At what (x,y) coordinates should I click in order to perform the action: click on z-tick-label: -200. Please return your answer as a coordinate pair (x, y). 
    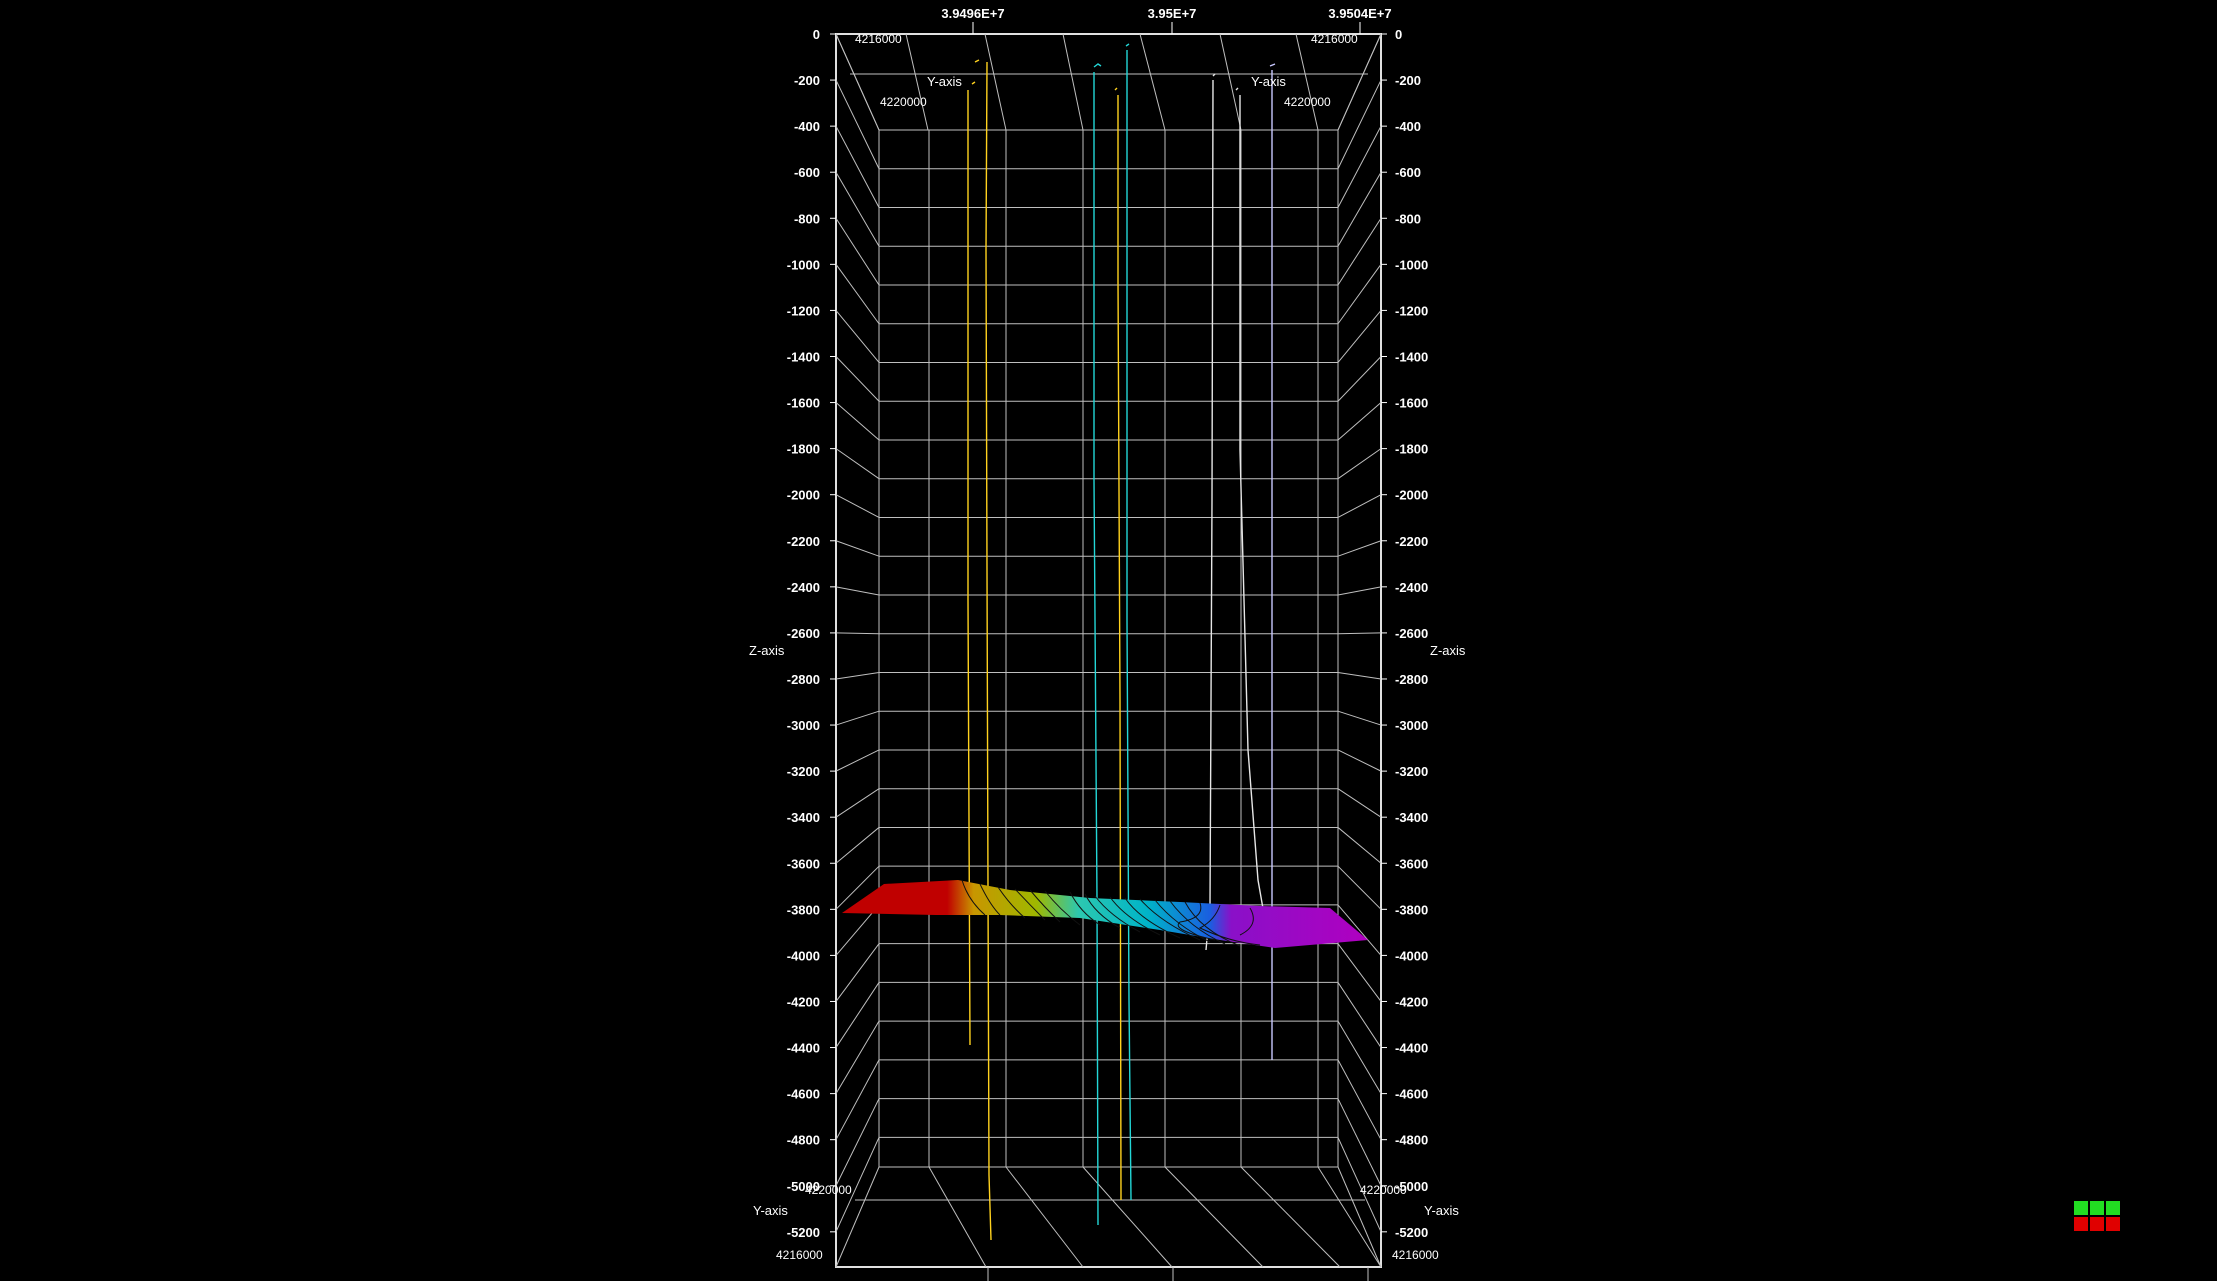
    Looking at the image, I should click on (1408, 80).